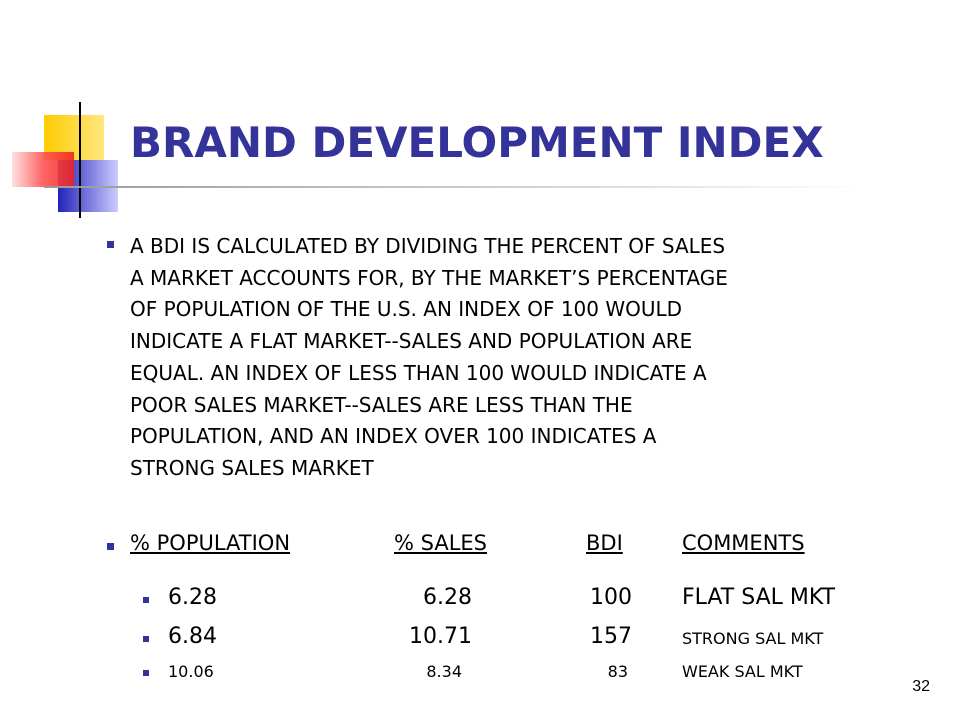 The height and width of the screenshot is (720, 960). I want to click on paragraph-line: STRONG SALES MARKET, so click(252, 467).